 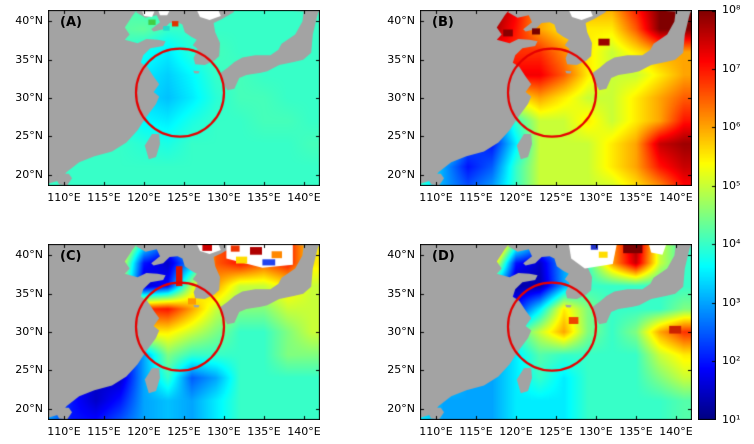 What do you see at coordinates (707, 215) in the screenshot?
I see `colorbar-gradient` at bounding box center [707, 215].